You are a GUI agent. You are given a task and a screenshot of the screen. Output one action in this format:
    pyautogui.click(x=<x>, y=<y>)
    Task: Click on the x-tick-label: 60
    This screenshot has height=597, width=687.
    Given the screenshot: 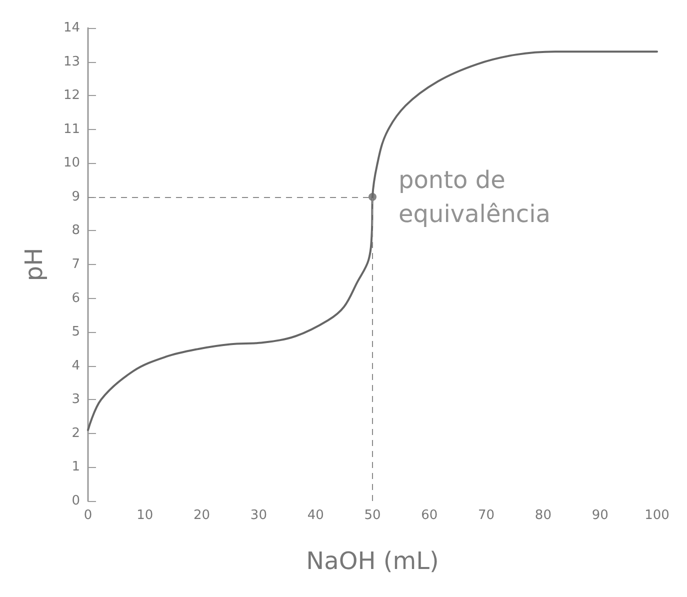 What is the action you would take?
    pyautogui.click(x=429, y=515)
    